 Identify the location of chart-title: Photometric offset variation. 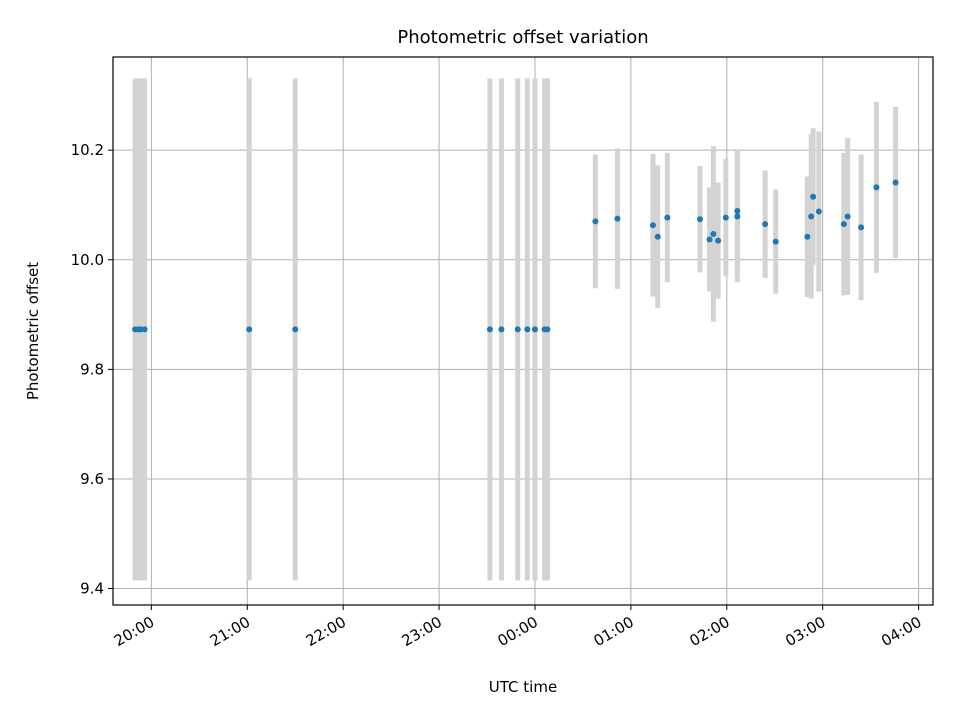
(522, 37).